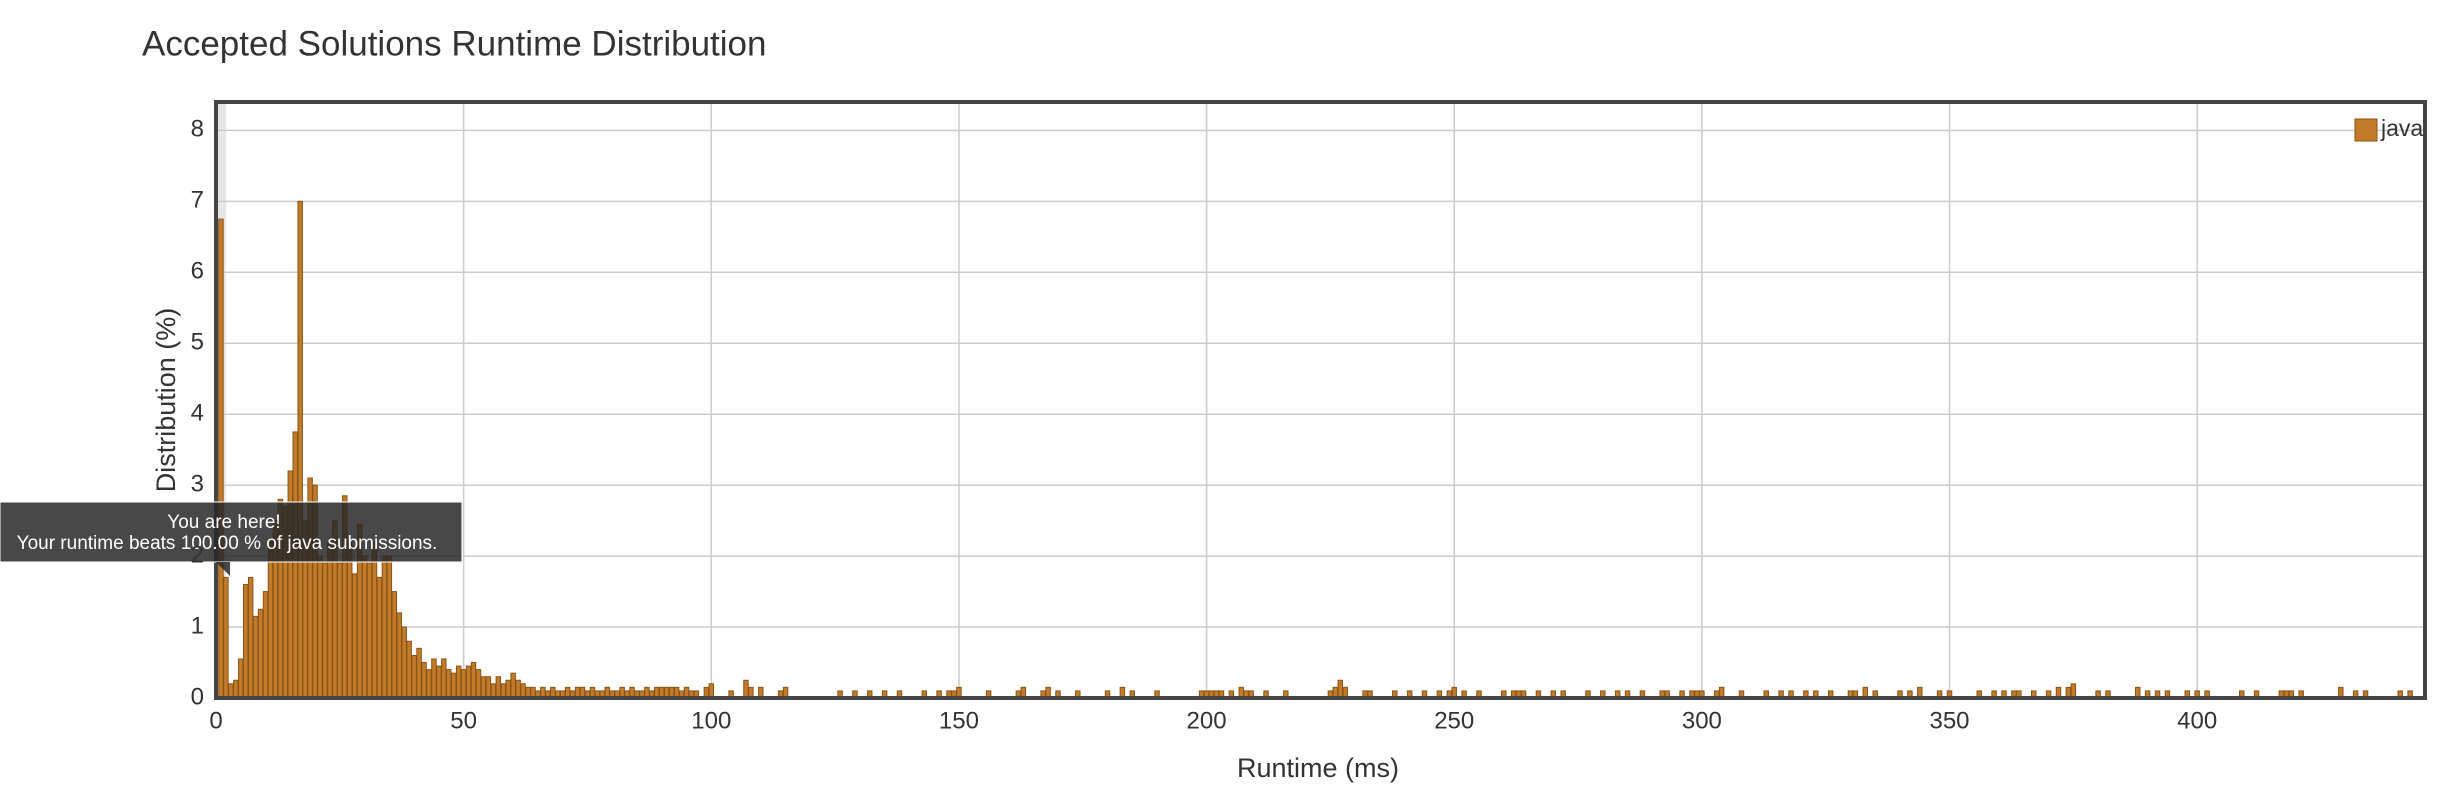  What do you see at coordinates (197, 625) in the screenshot?
I see `y-tick-label: 1` at bounding box center [197, 625].